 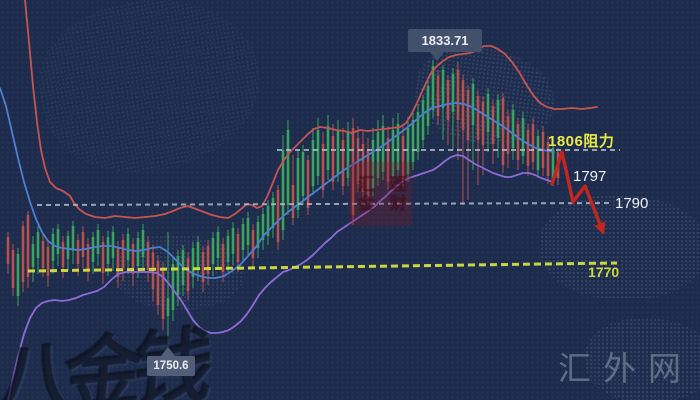 What do you see at coordinates (168, 351) in the screenshot?
I see `callout-pointer-up-icon` at bounding box center [168, 351].